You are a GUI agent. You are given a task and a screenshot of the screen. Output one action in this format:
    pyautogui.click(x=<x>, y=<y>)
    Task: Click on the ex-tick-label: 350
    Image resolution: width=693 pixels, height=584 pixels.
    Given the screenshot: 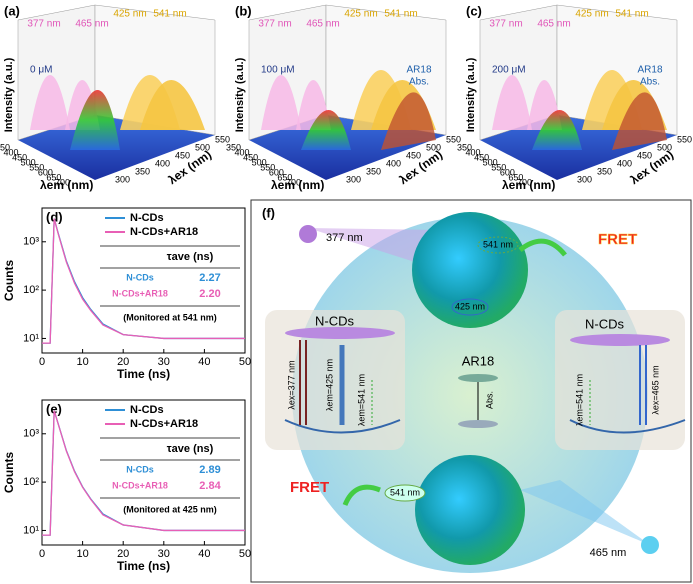 What is the action you would take?
    pyautogui.click(x=373, y=171)
    